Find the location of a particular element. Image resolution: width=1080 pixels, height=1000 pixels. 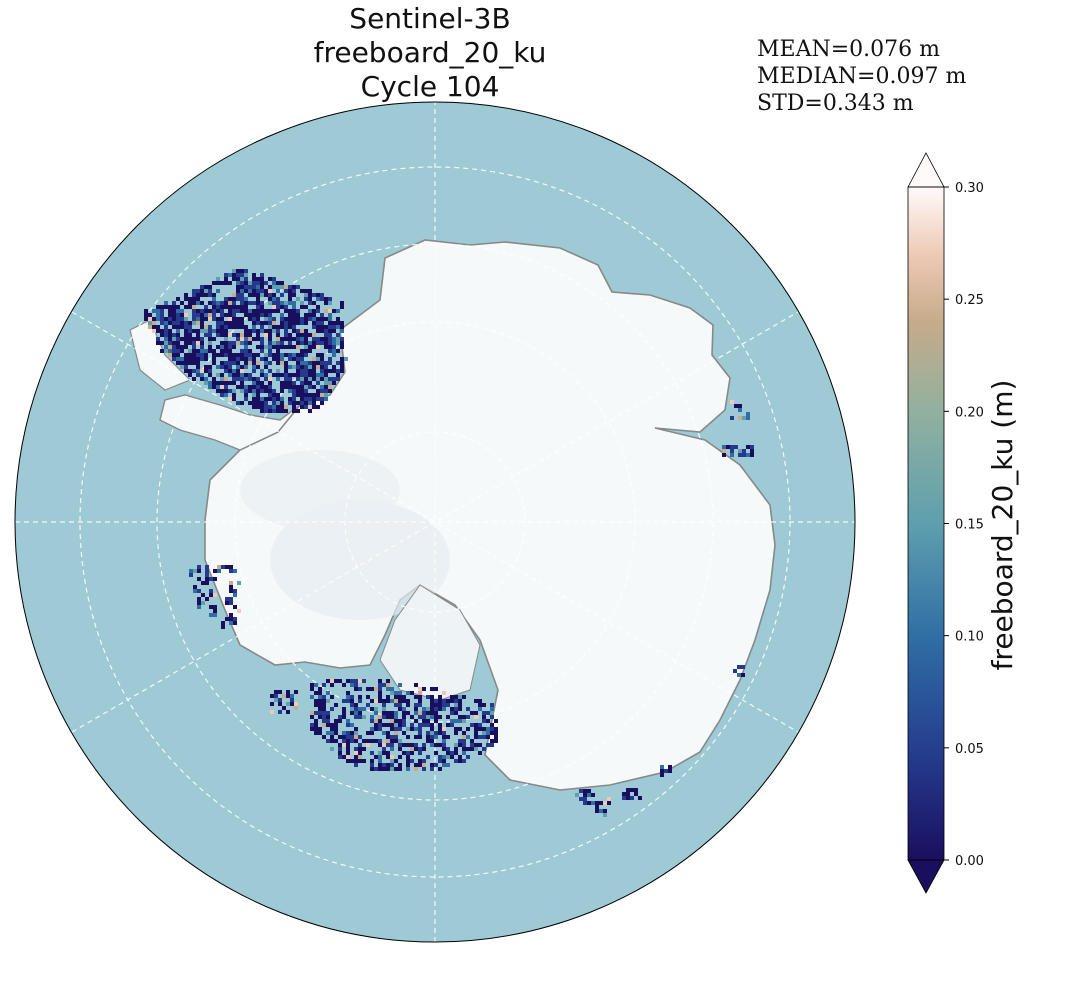

colorbar-tick-label: 0.30 is located at coordinates (969, 188).